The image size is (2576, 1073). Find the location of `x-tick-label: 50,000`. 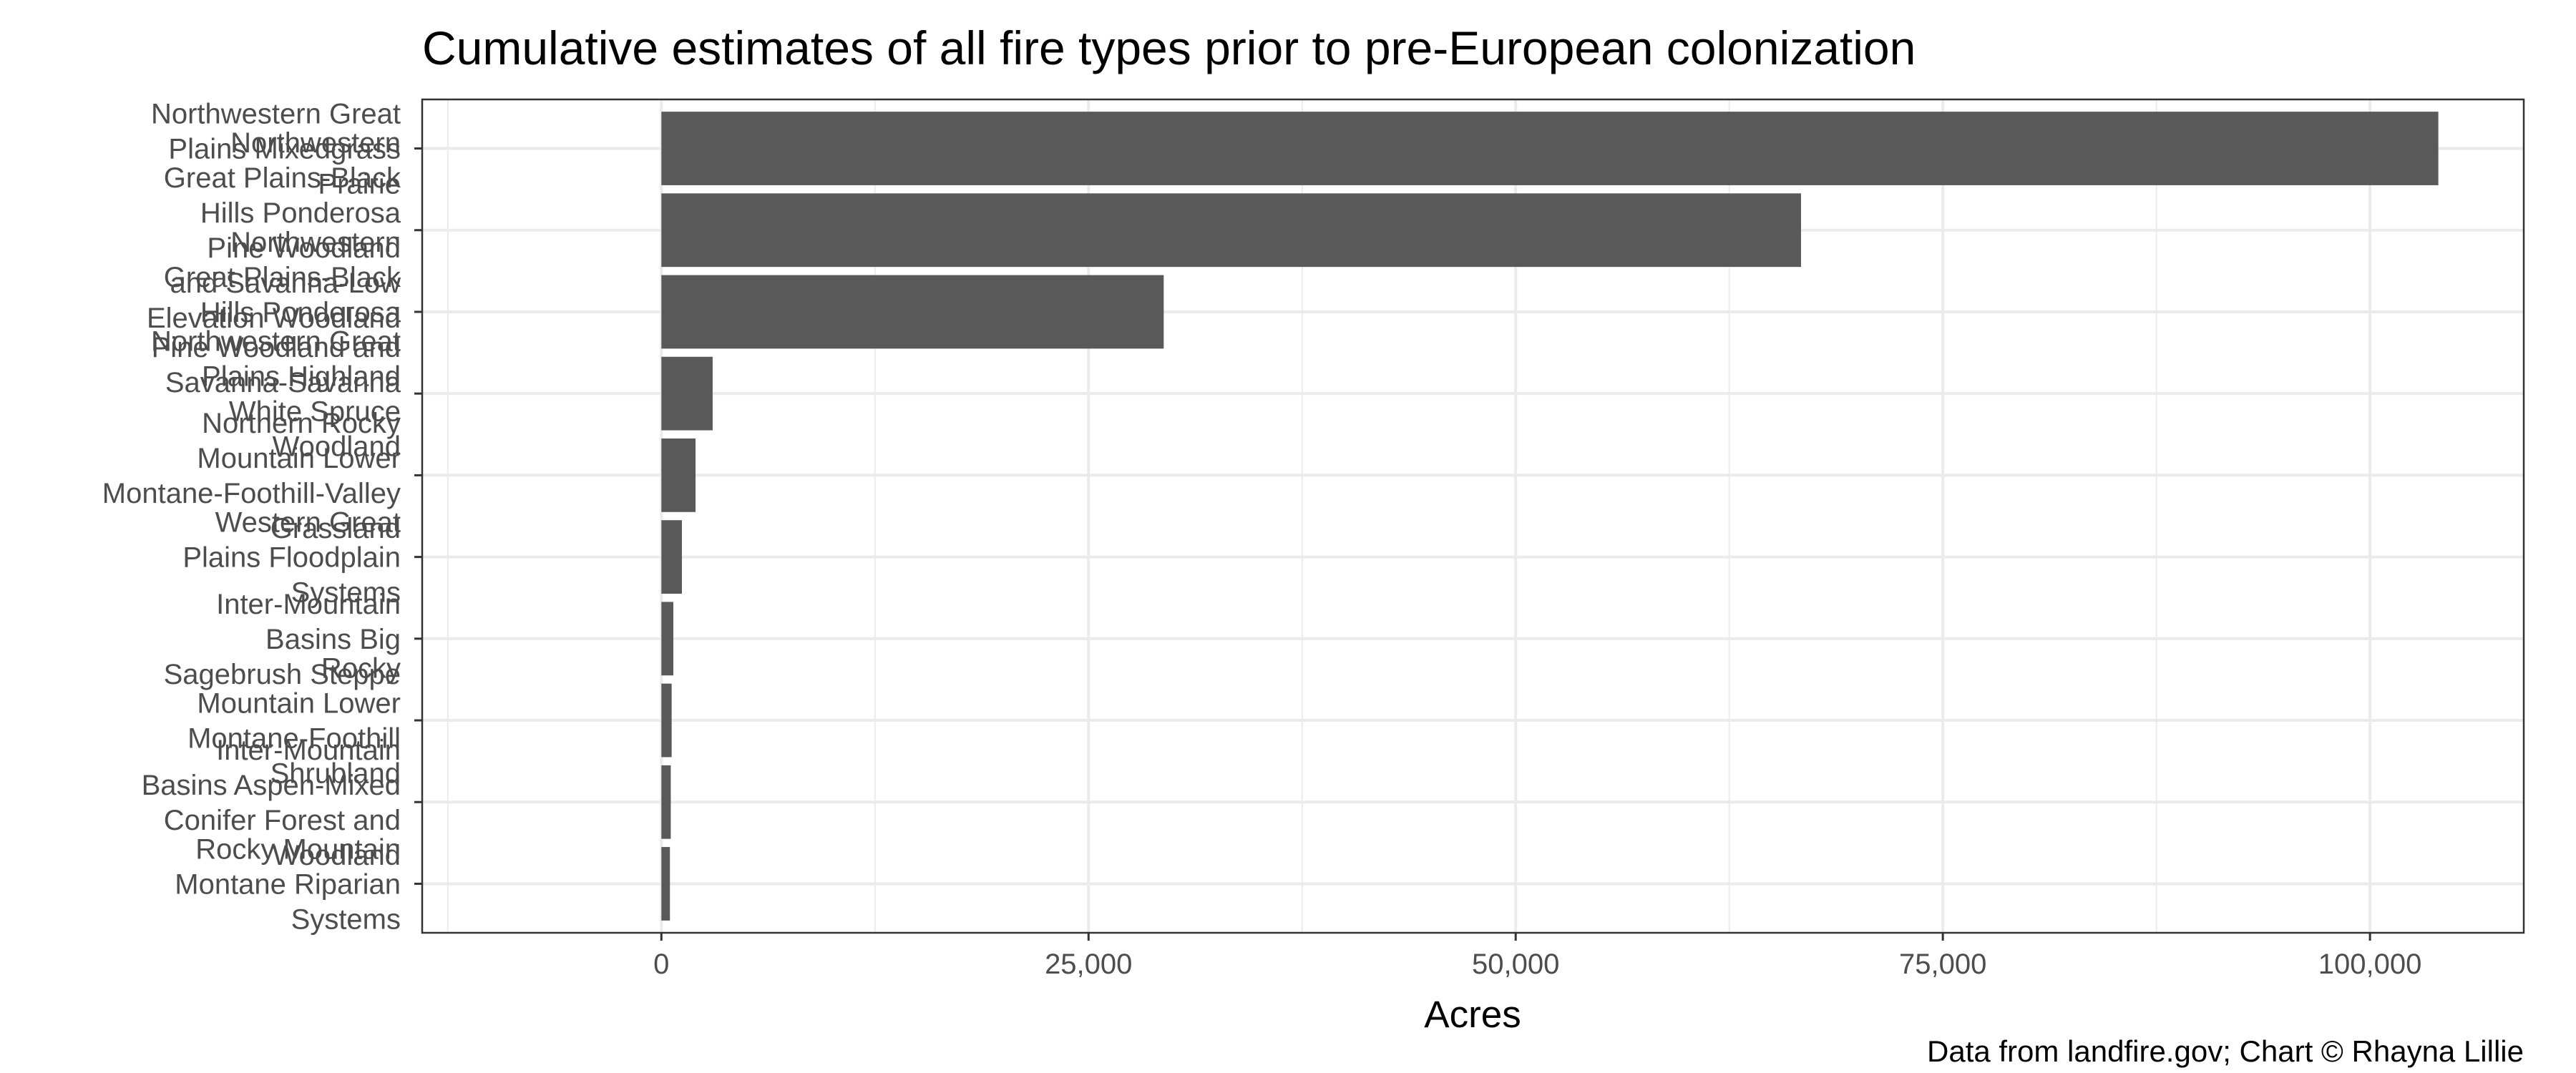

x-tick-label: 50,000 is located at coordinates (1515, 965).